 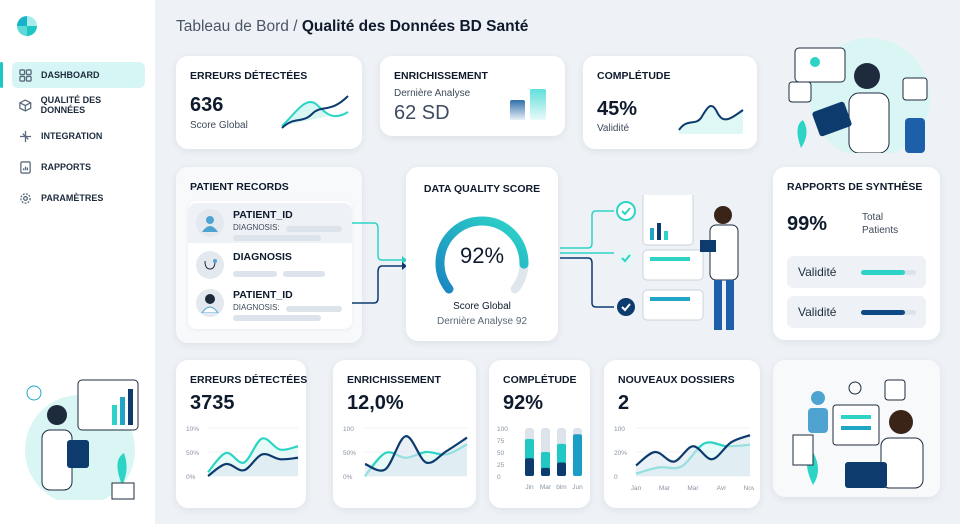 I want to click on sidebar-item-label: RAPPORTS, so click(x=66, y=167).